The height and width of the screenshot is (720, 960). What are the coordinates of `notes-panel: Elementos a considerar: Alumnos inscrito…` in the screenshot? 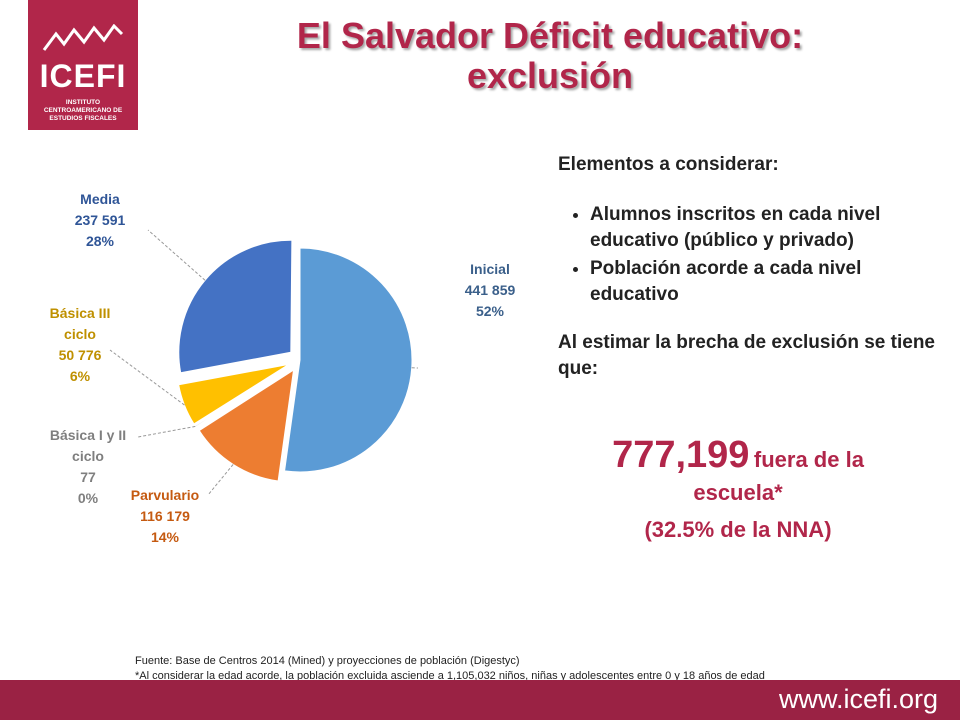 It's located at (748, 267).